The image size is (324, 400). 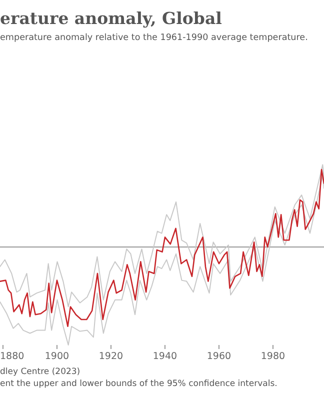 I want to click on x-tick-label: 1940, so click(x=165, y=356).